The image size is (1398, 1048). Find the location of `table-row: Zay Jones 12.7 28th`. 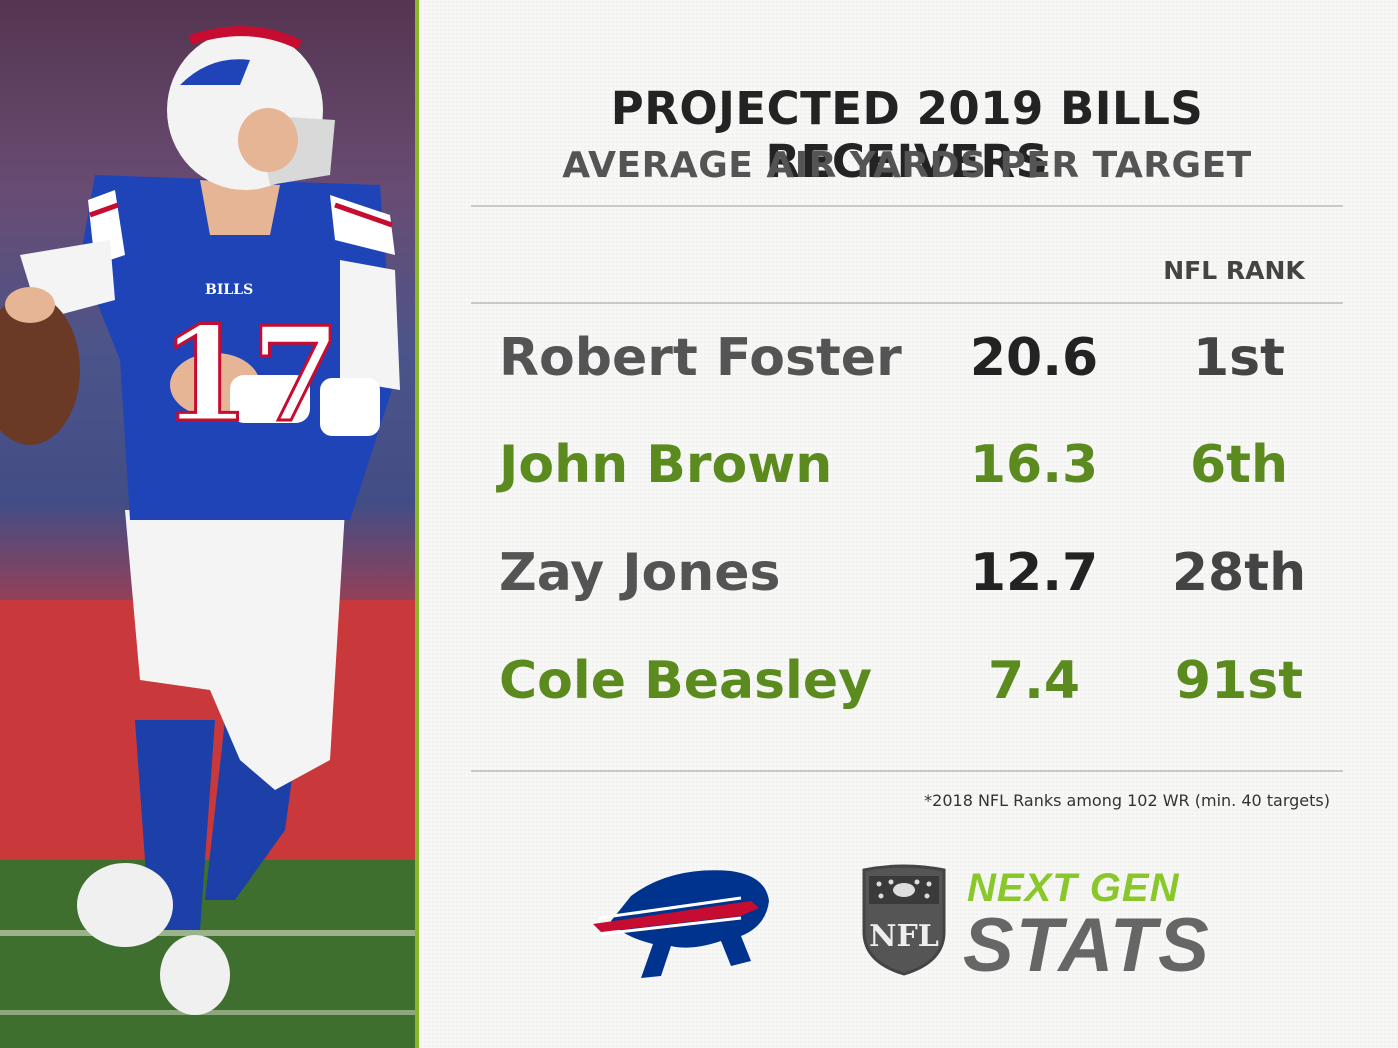

table-row: Zay Jones 12.7 28th is located at coordinates (908, 583).